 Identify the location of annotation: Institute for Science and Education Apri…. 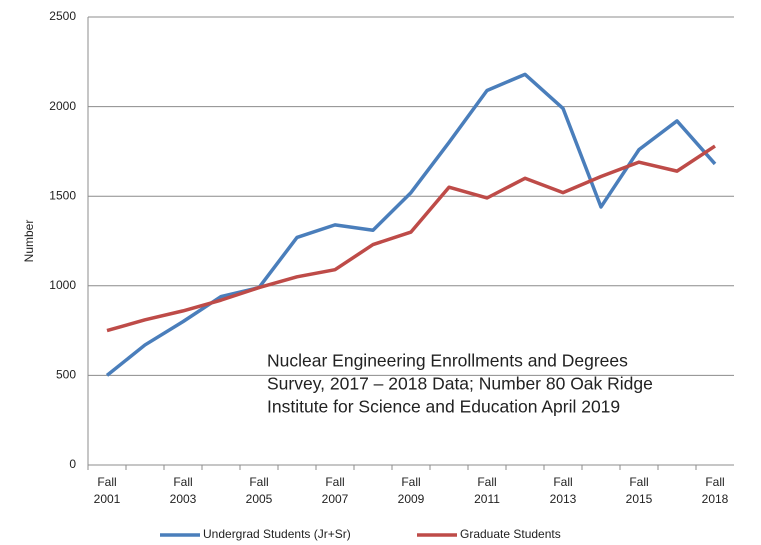
(443, 407).